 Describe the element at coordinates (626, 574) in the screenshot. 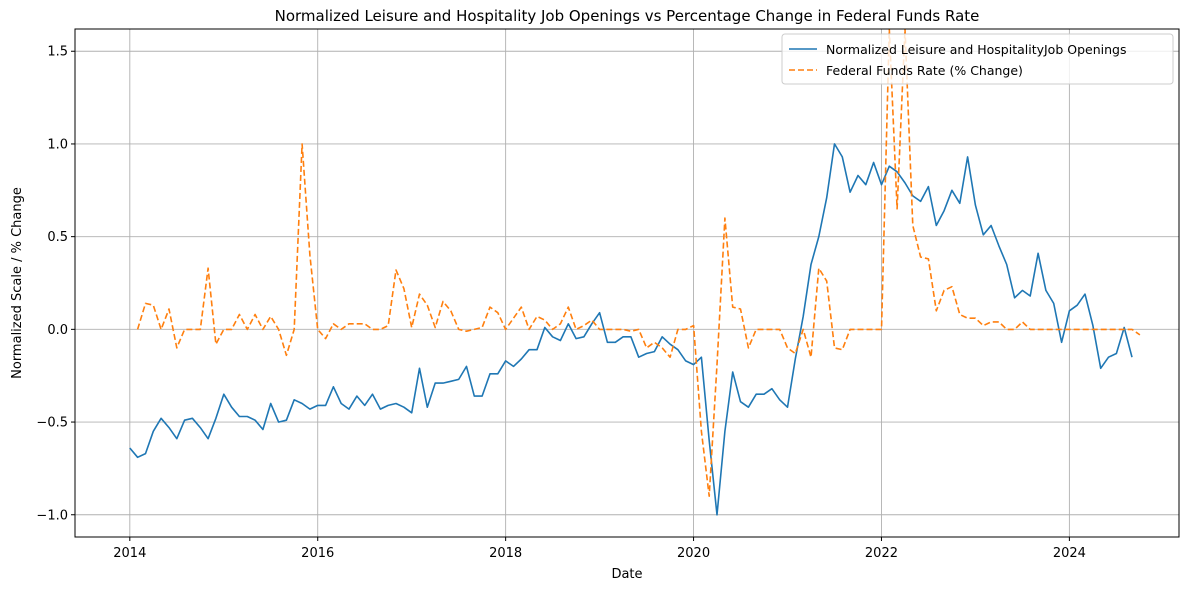

I see `x-axis-label: Date` at that location.